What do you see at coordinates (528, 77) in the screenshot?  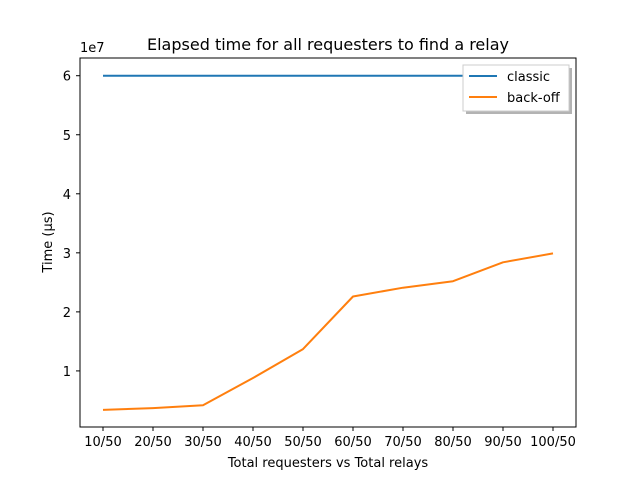 I see `legend-label-classic: classic` at bounding box center [528, 77].